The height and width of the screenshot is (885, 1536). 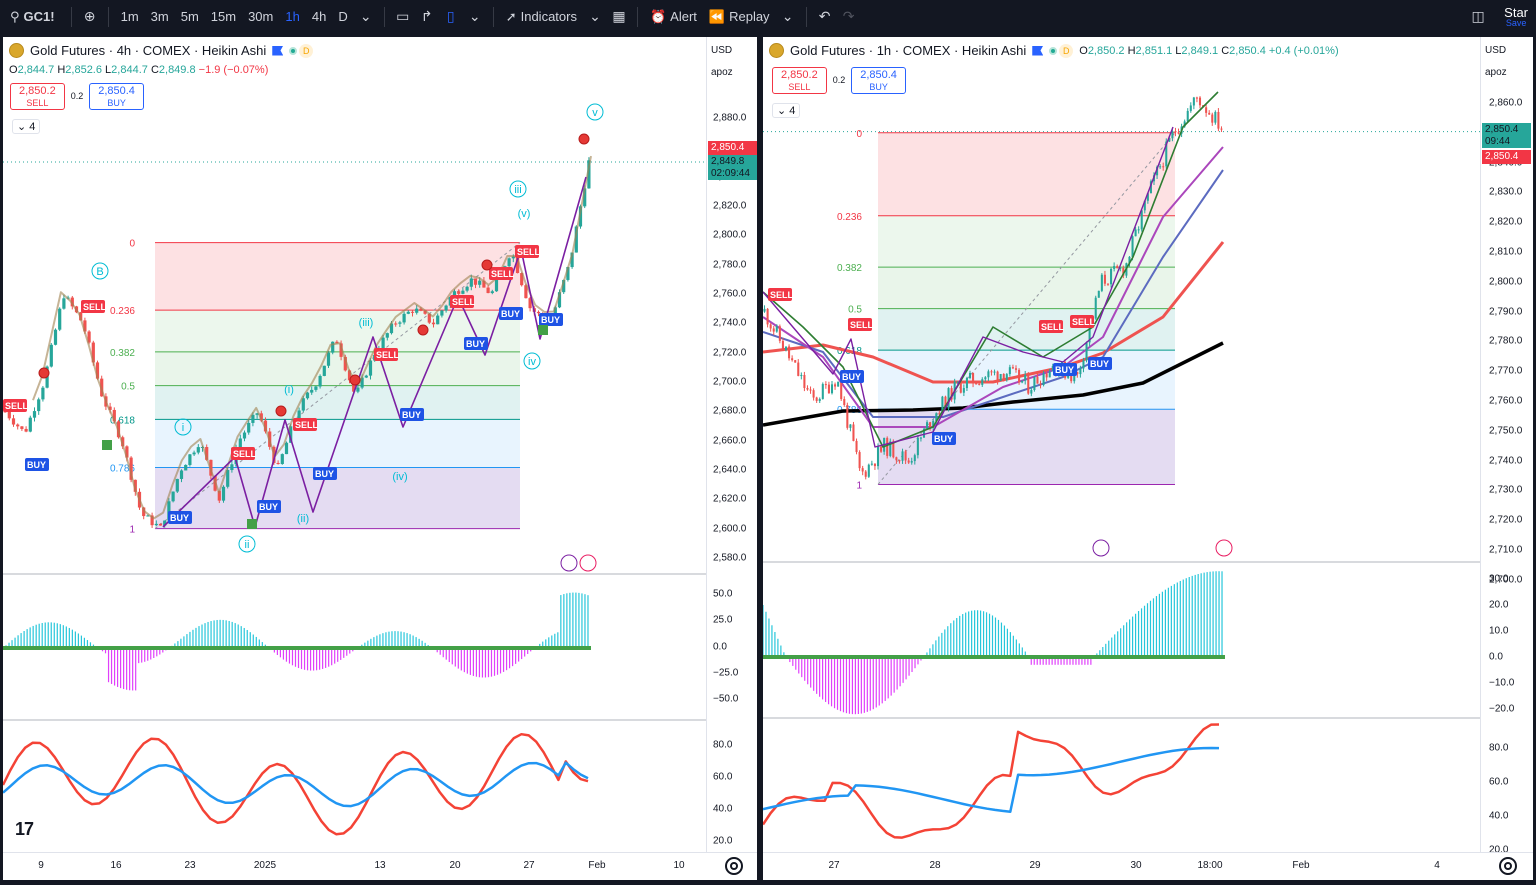 What do you see at coordinates (673, 17) in the screenshot?
I see `alert-button: ⏰ Alert` at bounding box center [673, 17].